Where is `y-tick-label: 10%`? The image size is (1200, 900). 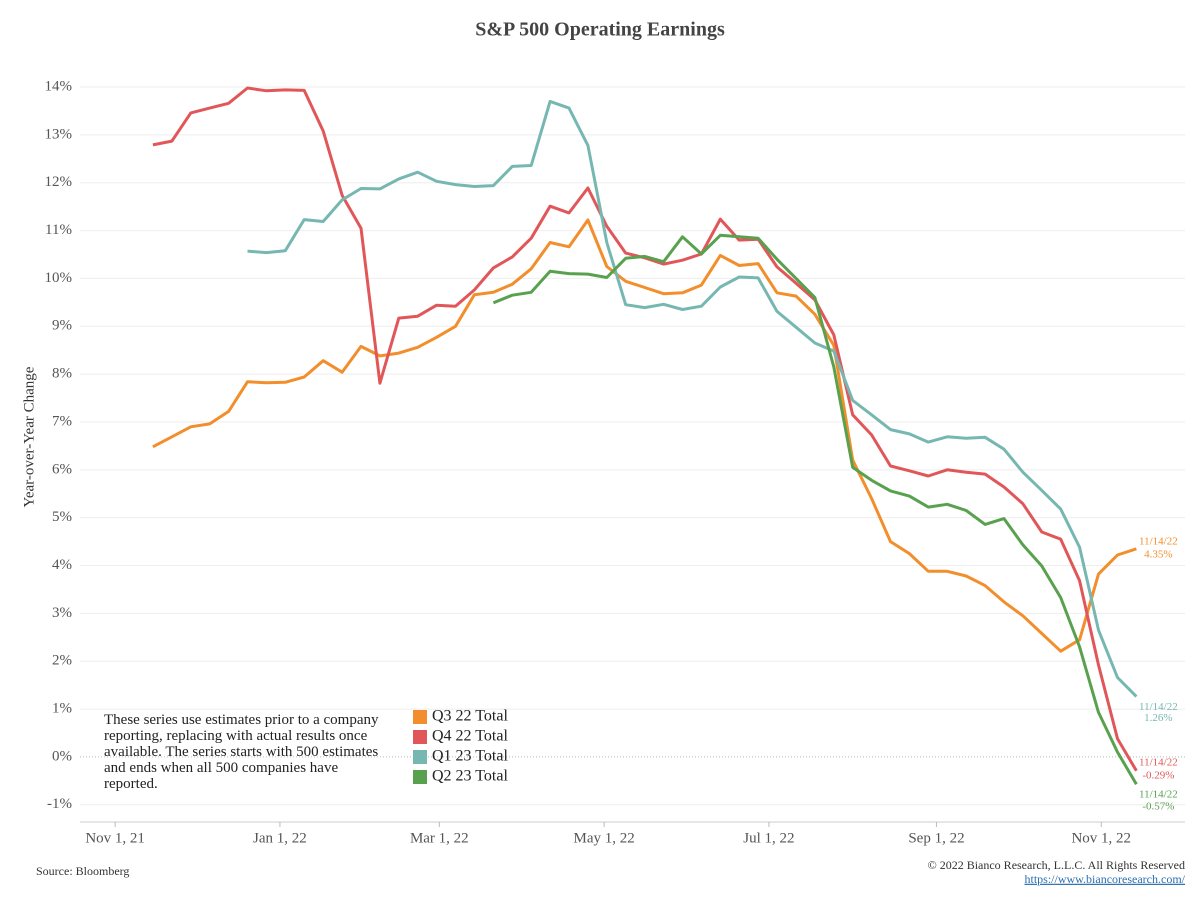 y-tick-label: 10% is located at coordinates (59, 278).